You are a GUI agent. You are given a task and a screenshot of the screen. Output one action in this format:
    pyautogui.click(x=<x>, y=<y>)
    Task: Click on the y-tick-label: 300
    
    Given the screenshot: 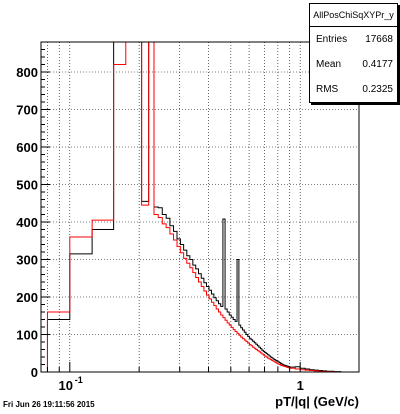 What is the action you would take?
    pyautogui.click(x=27, y=260)
    